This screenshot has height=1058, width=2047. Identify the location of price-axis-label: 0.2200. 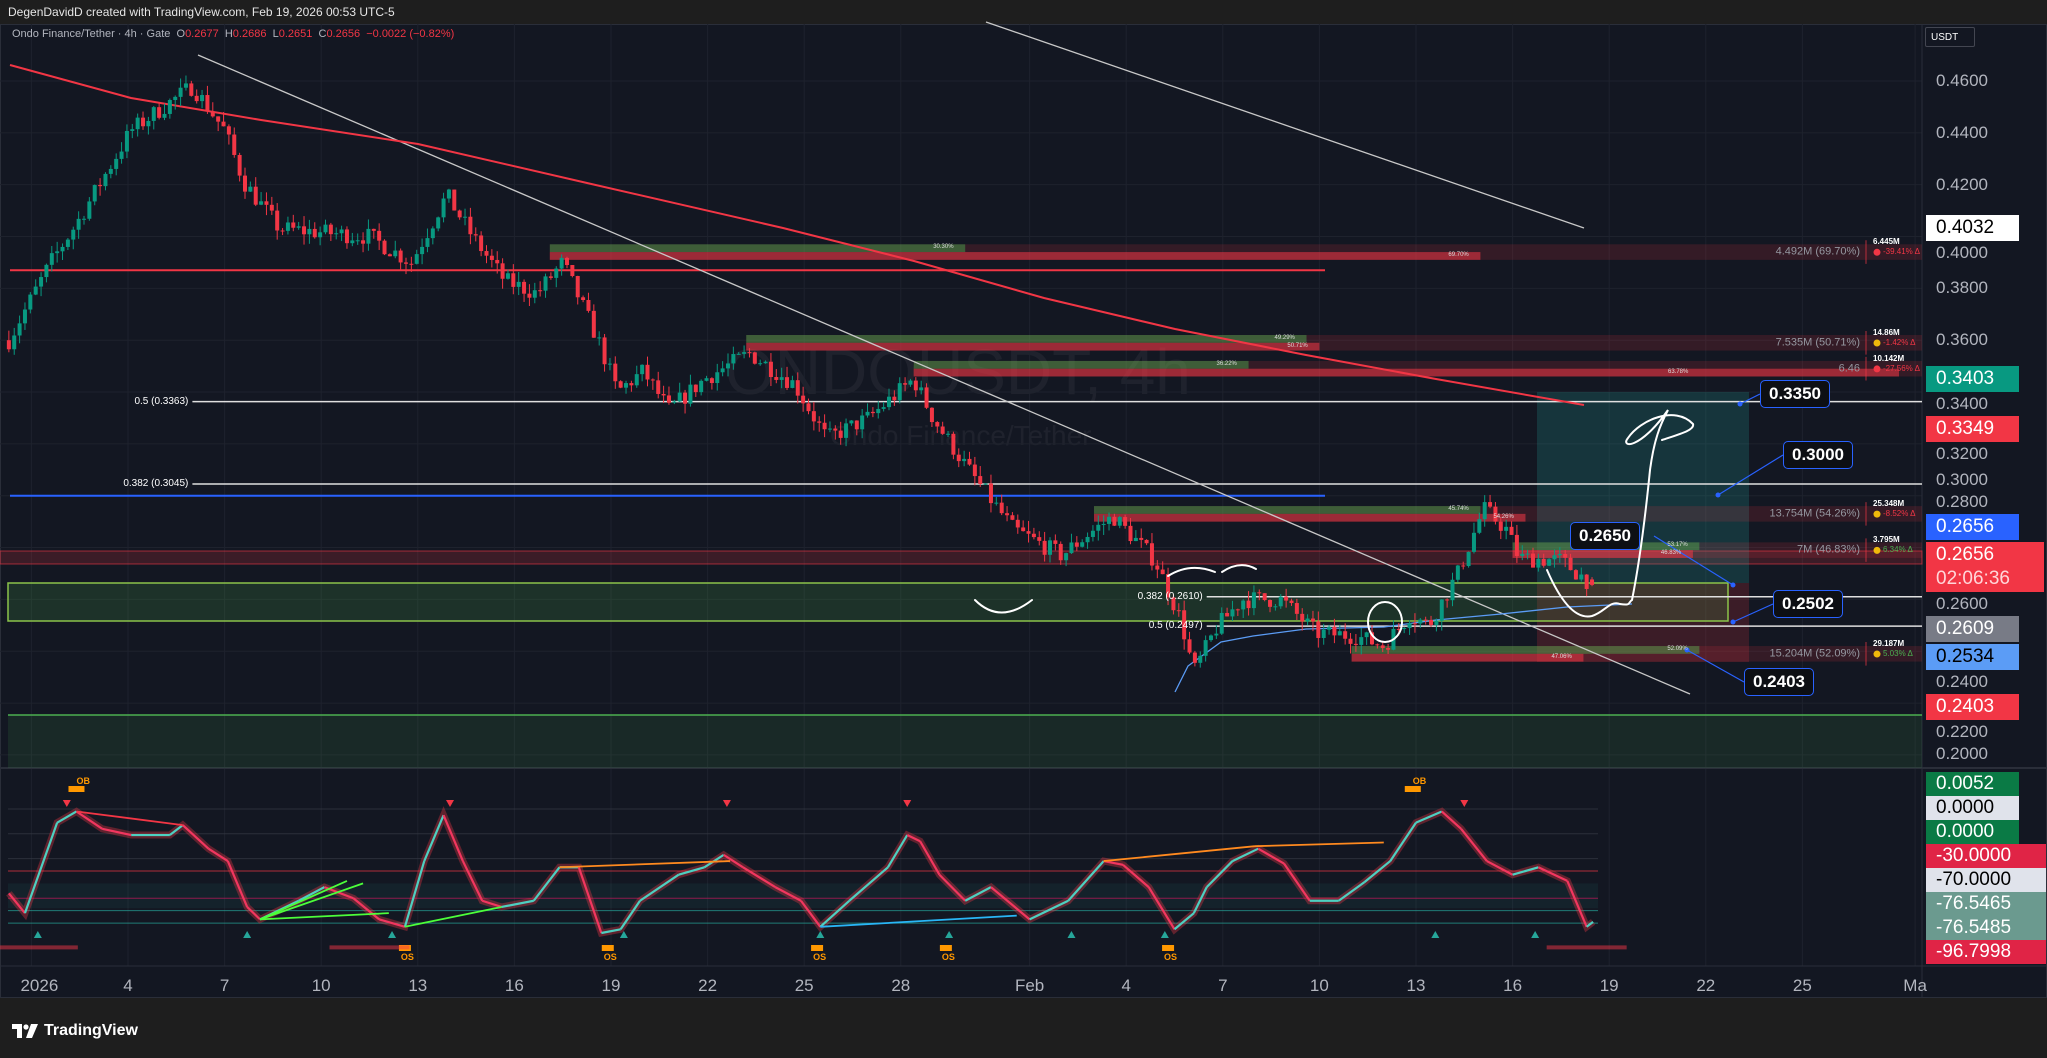
(1962, 731).